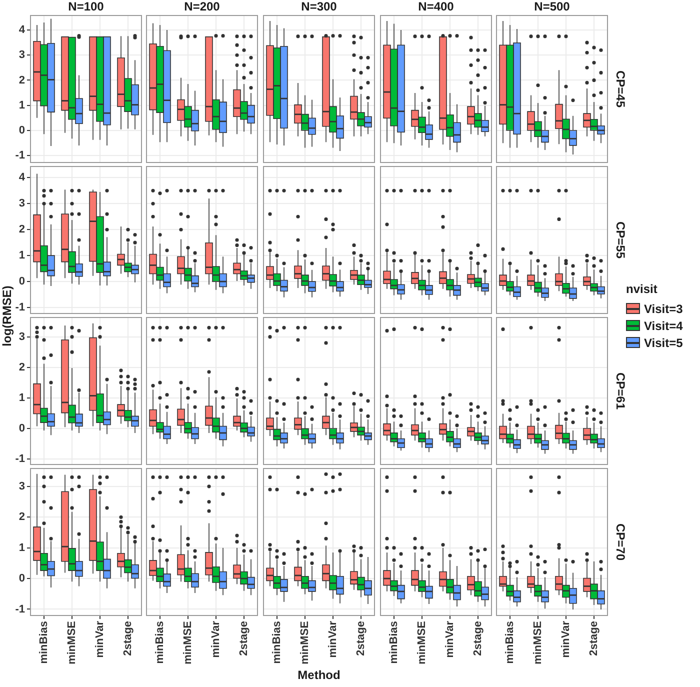 The width and height of the screenshot is (700, 687). What do you see at coordinates (663, 309) in the screenshot?
I see `legend-label: Visit=3` at bounding box center [663, 309].